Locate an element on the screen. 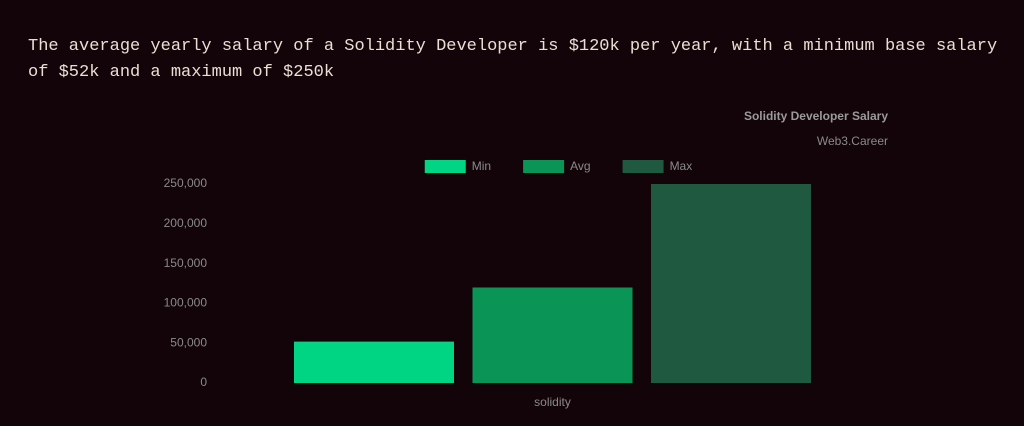 This screenshot has width=1024, height=426. chart-title: Solidity Developer Salary is located at coordinates (816, 116).